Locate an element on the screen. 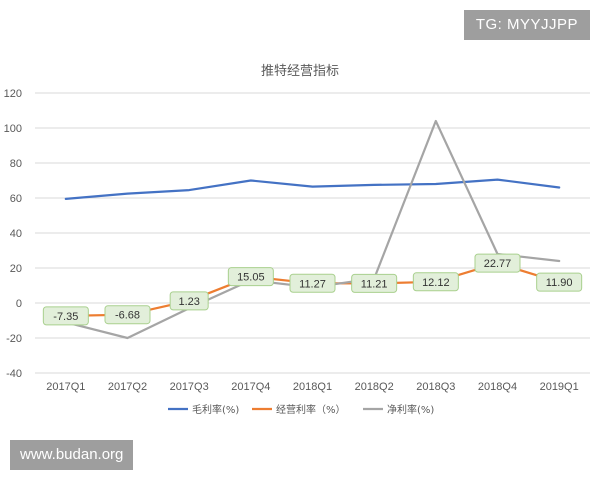  x-tick-label: 2019Q1 is located at coordinates (559, 387).